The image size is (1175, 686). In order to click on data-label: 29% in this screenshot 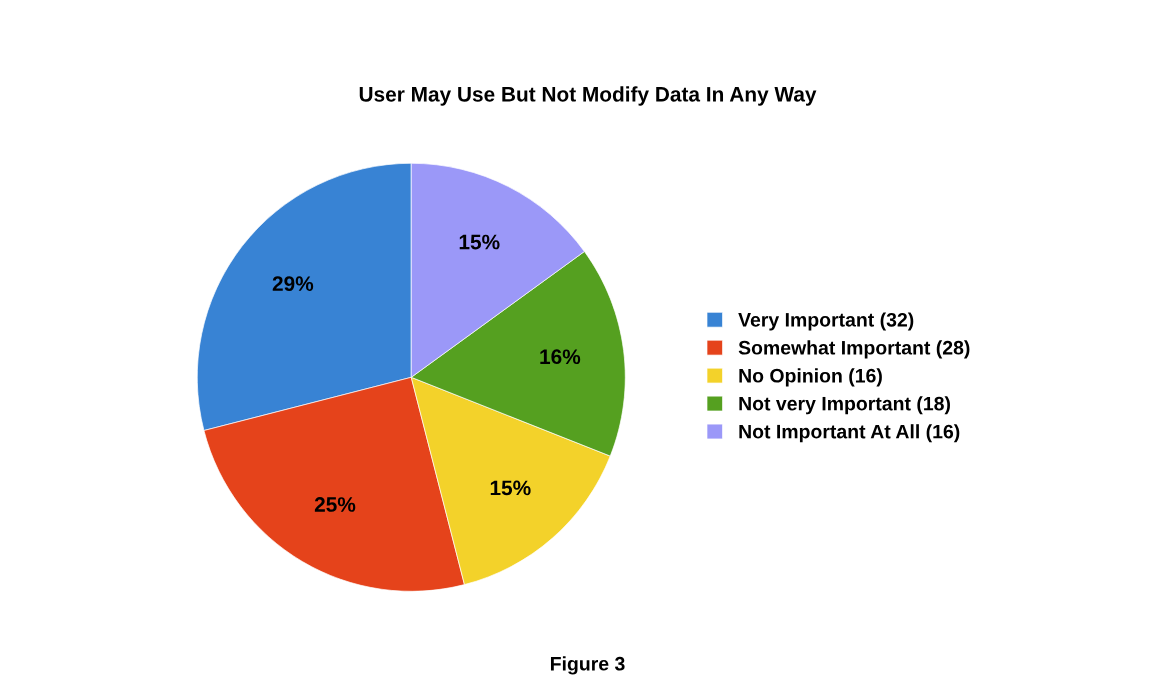, I will do `click(293, 284)`.